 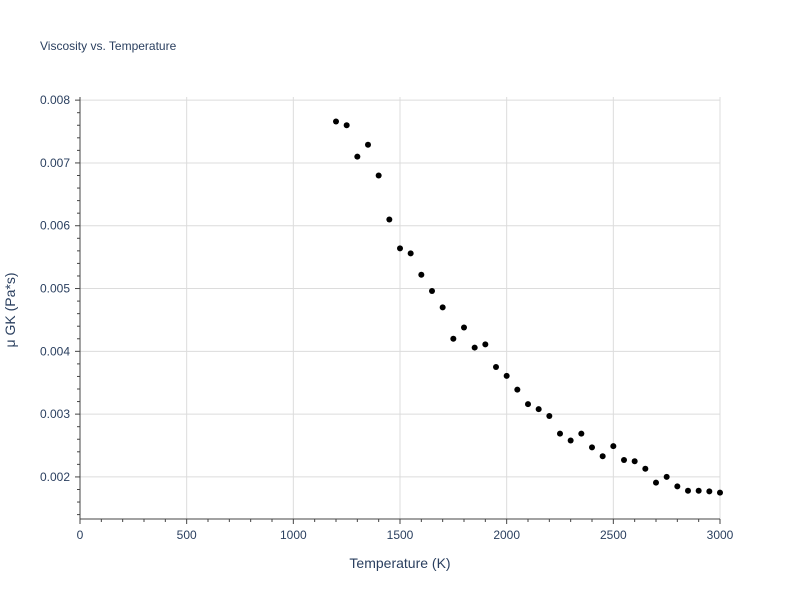 I want to click on y-tick-label: 0.002, so click(x=55, y=477).